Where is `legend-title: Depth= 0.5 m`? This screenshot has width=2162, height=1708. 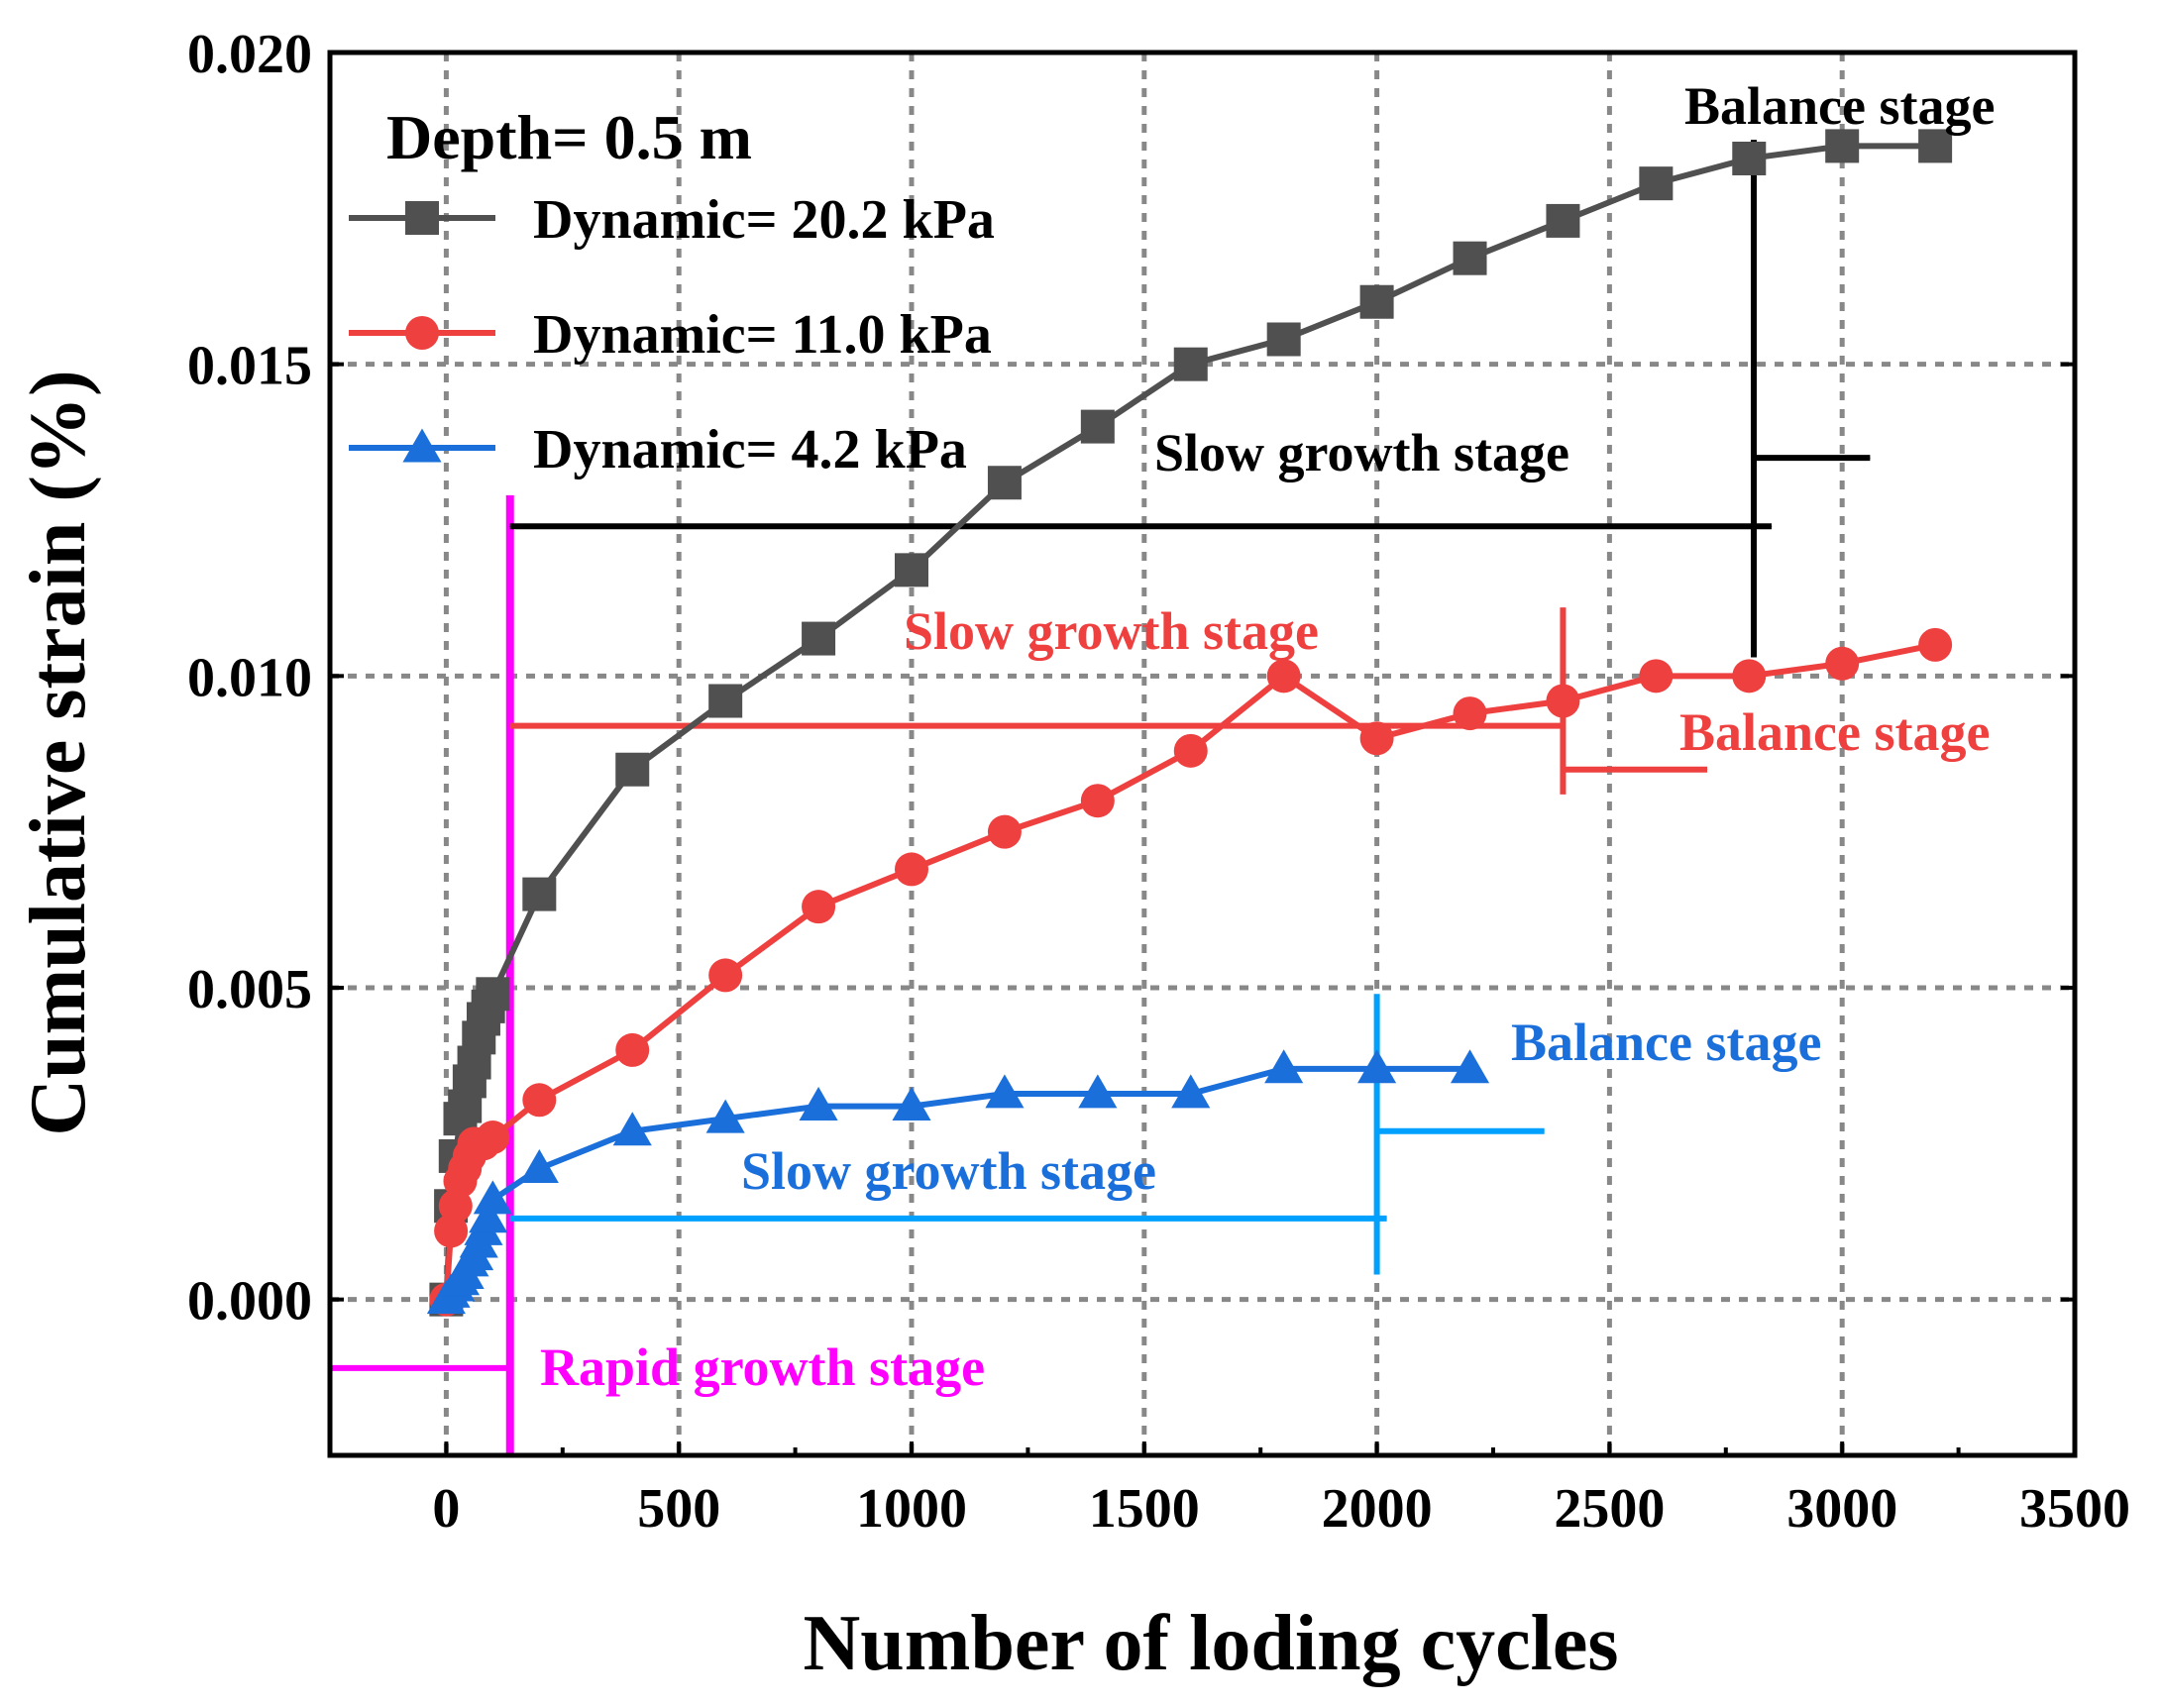 legend-title: Depth= 0.5 m is located at coordinates (569, 137).